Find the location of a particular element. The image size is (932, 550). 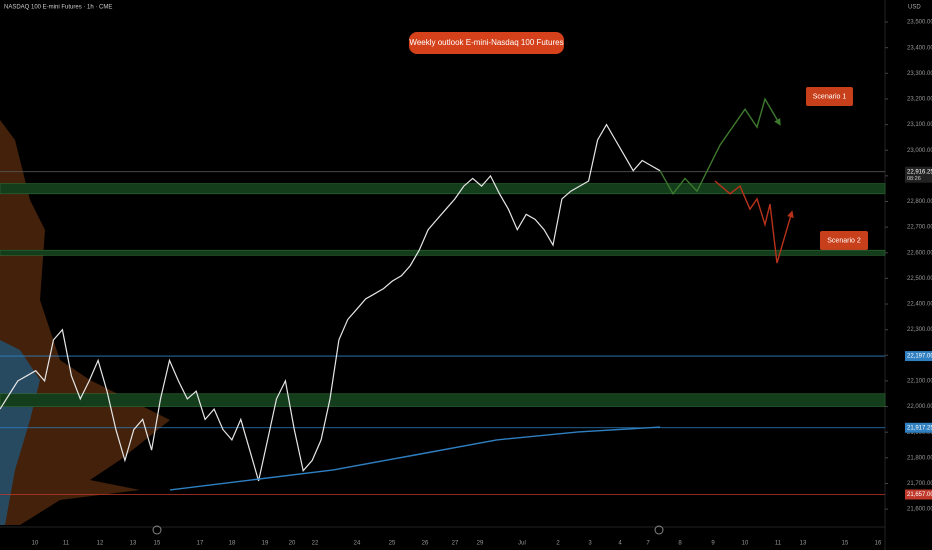

x-tick-label: 26 is located at coordinates (425, 544).